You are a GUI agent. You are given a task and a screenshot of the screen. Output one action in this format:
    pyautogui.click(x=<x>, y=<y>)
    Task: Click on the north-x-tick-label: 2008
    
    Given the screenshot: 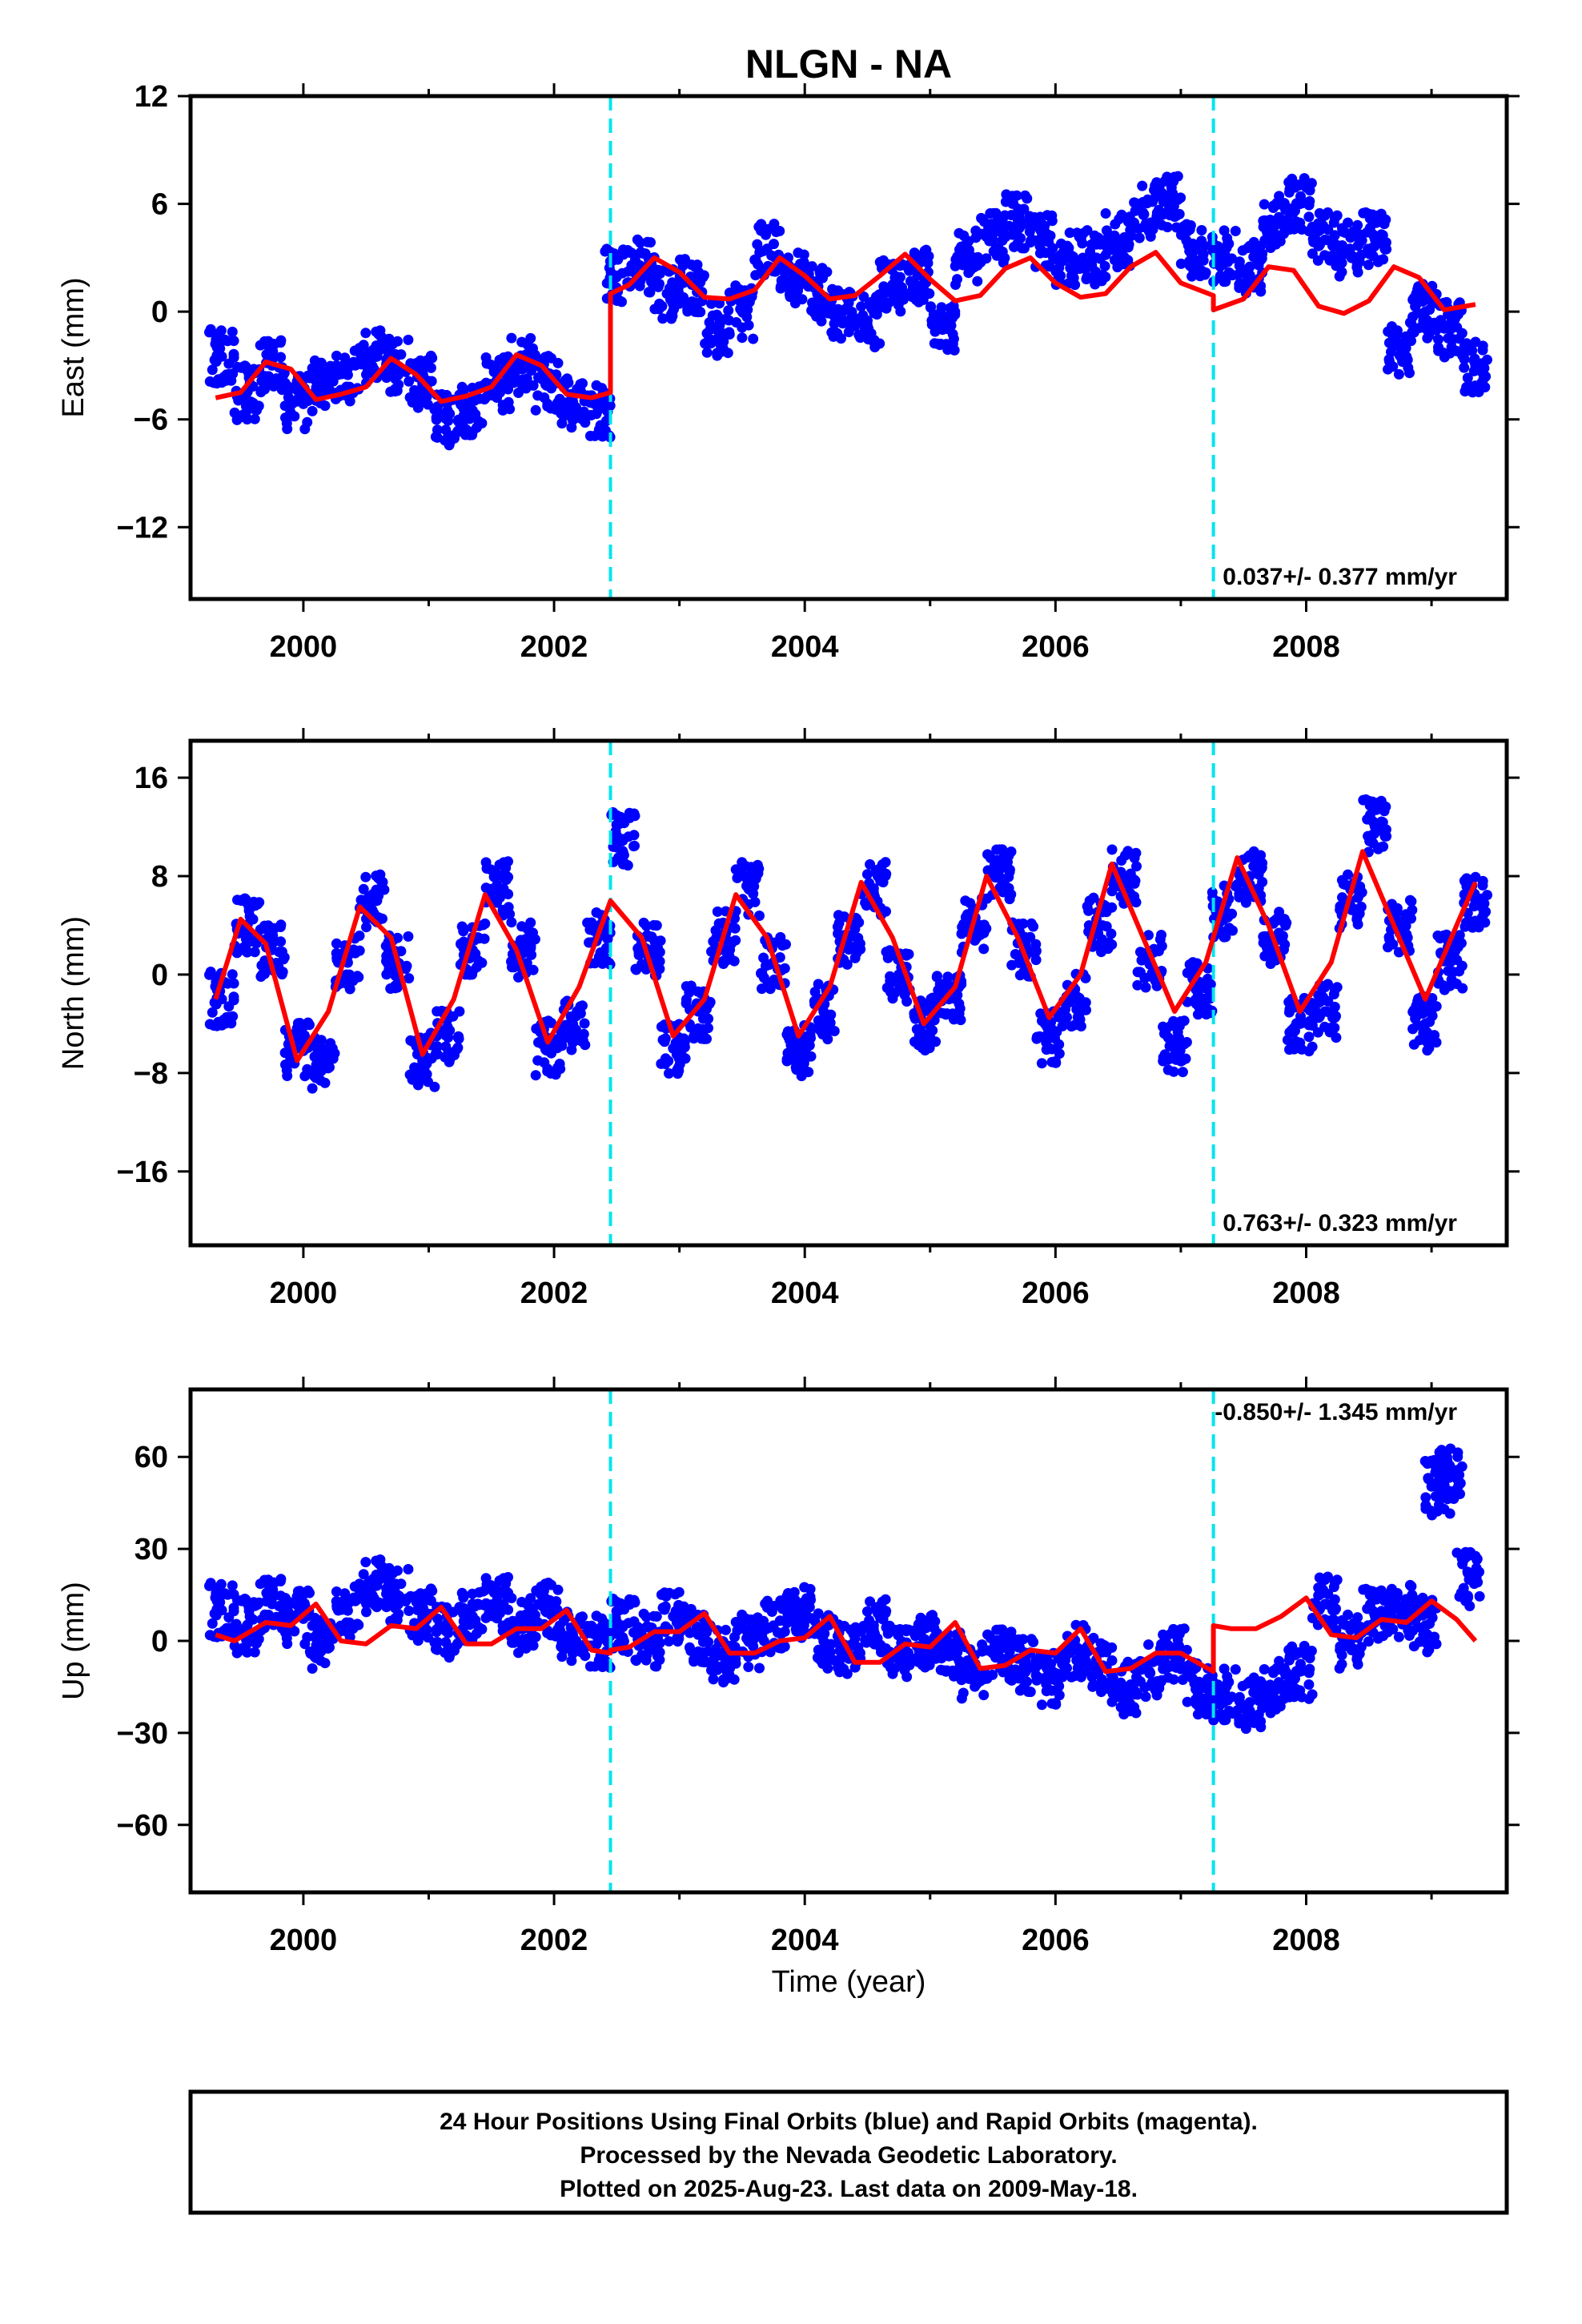 What is the action you would take?
    pyautogui.click(x=1306, y=1294)
    